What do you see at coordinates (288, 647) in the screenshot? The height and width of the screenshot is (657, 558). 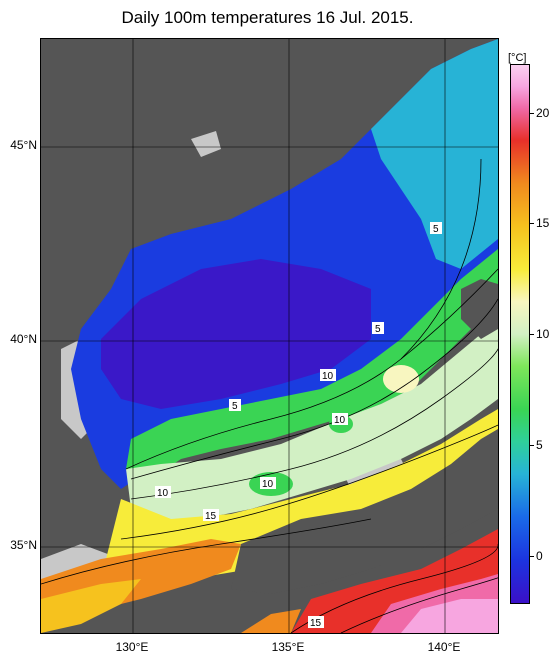 I see `lon-label-135e: 135°E` at bounding box center [288, 647].